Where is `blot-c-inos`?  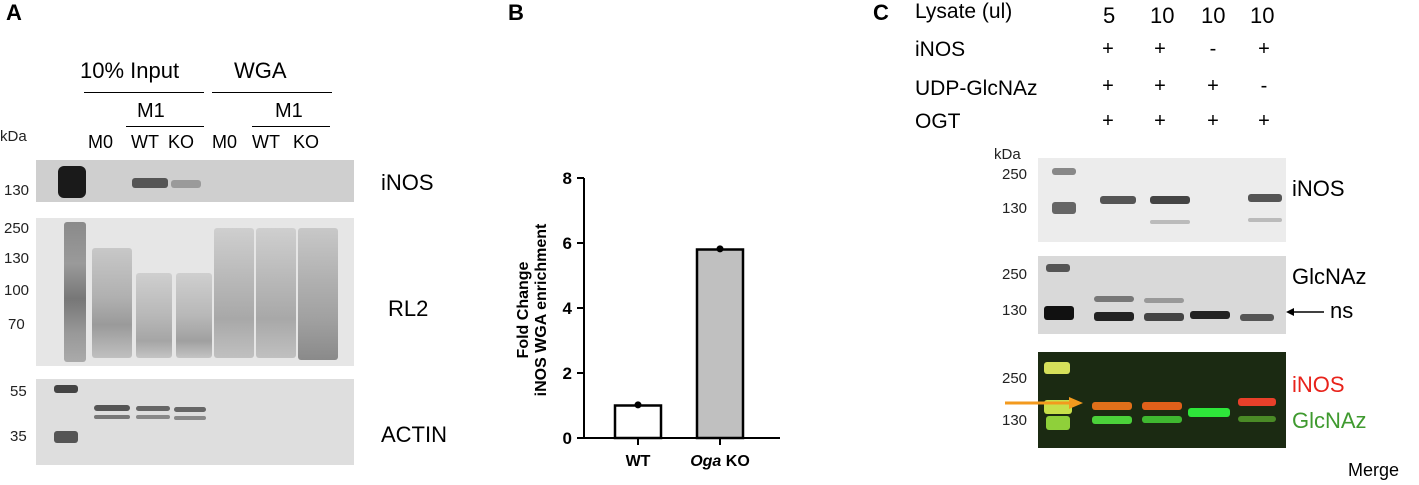 blot-c-inos is located at coordinates (1162, 200).